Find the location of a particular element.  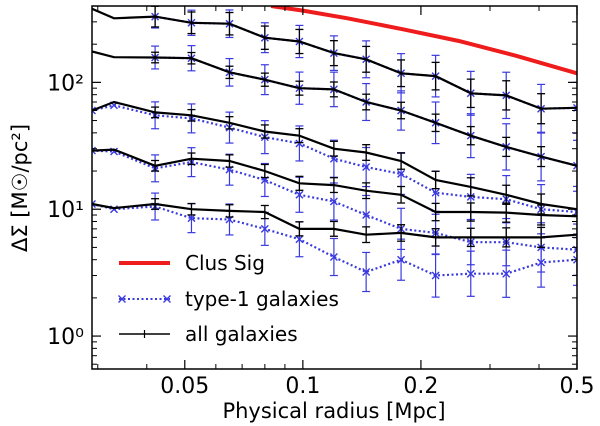

y-axis-title: ΔΣ [M☉/pc²] is located at coordinates (20, 188).